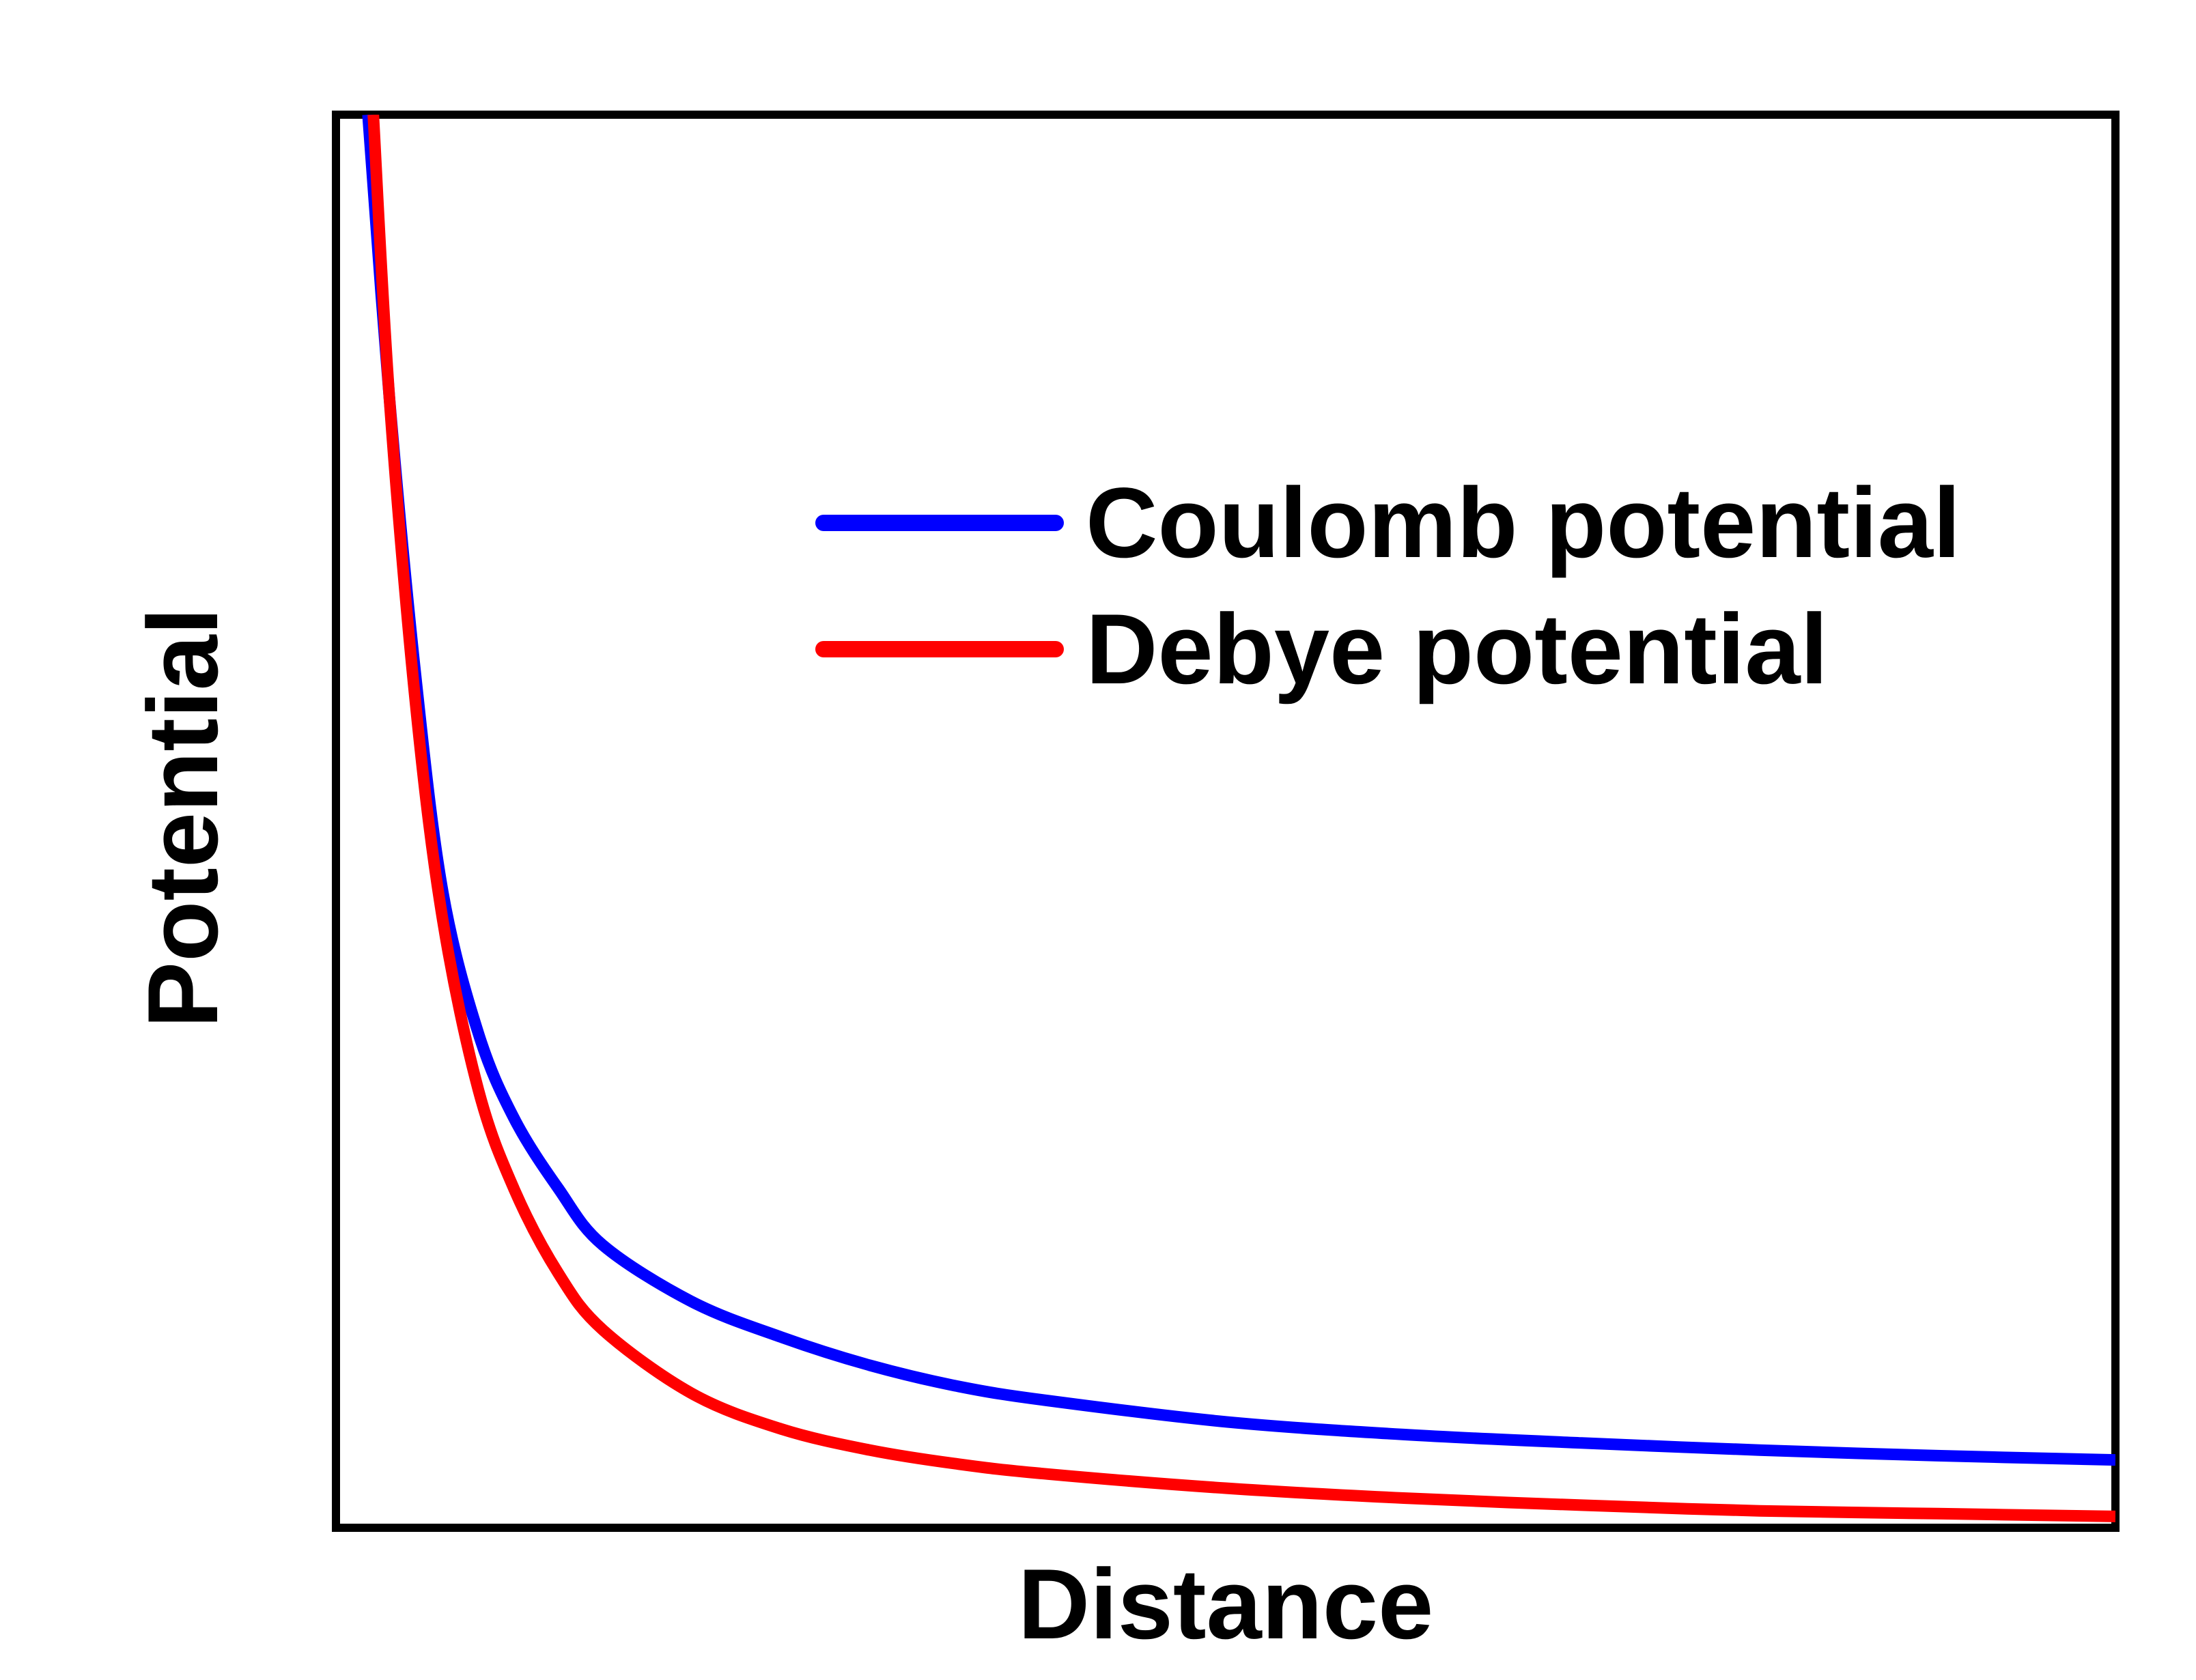 The height and width of the screenshot is (1680, 2196). I want to click on y-axis-label: Potential, so click(183, 818).